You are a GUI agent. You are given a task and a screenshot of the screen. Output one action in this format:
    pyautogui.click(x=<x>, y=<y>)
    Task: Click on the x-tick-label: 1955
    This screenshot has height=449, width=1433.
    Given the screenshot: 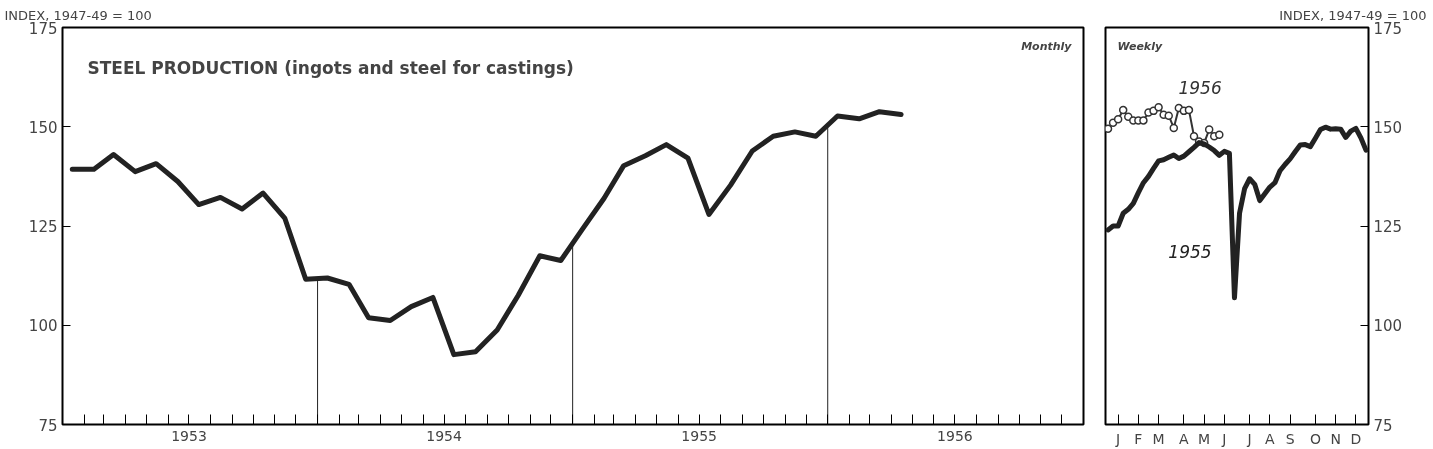 What is the action you would take?
    pyautogui.click(x=699, y=435)
    